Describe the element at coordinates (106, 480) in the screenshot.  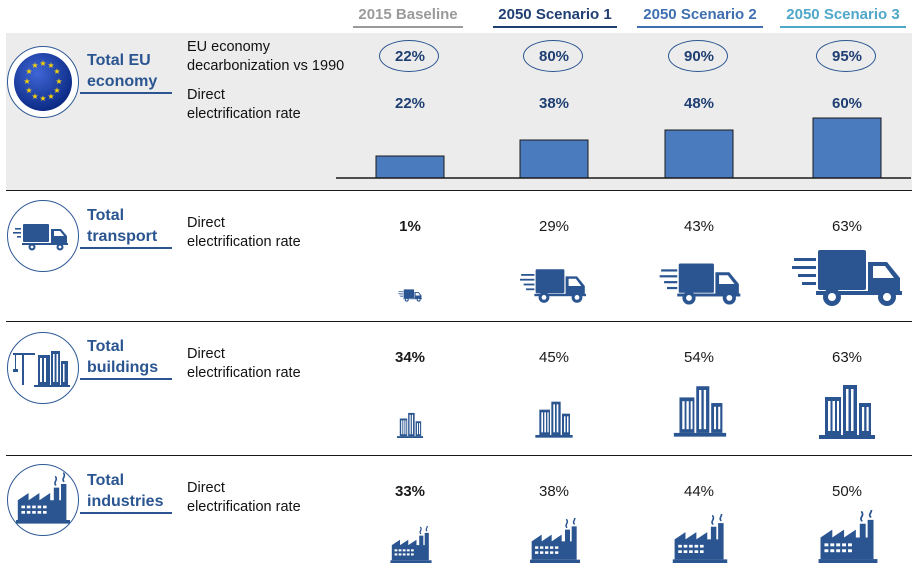
I see `industries-title-line1: Total` at that location.